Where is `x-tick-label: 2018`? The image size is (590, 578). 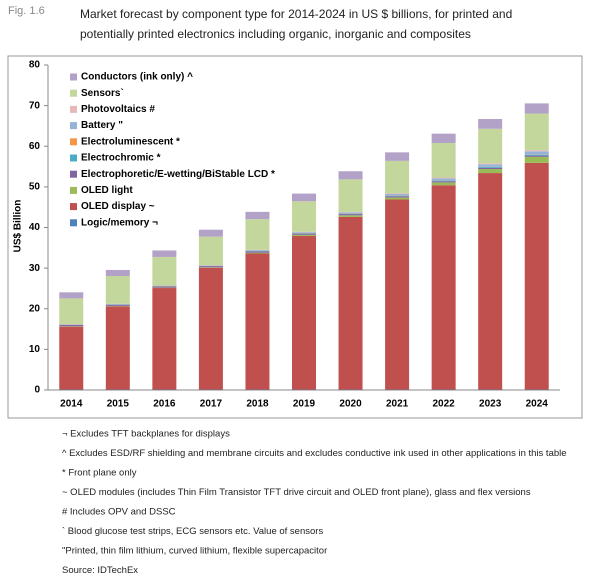 x-tick-label: 2018 is located at coordinates (257, 404).